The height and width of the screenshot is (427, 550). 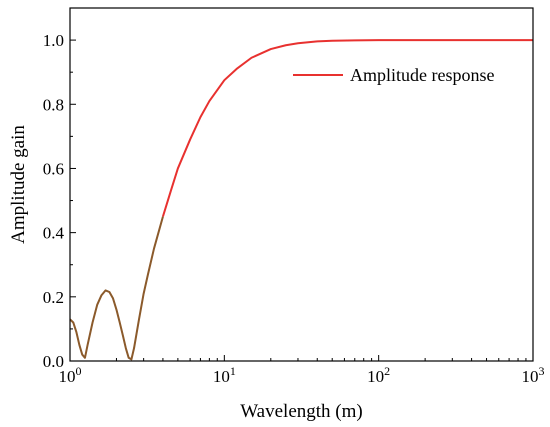 I want to click on legend: Amplitude response, so click(x=393, y=75).